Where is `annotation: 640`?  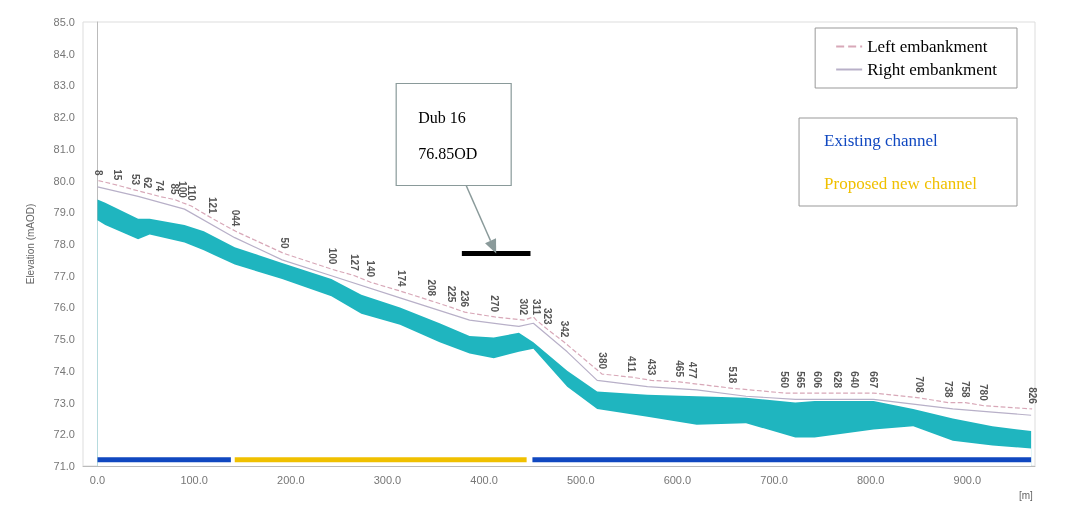 annotation: 640 is located at coordinates (854, 380).